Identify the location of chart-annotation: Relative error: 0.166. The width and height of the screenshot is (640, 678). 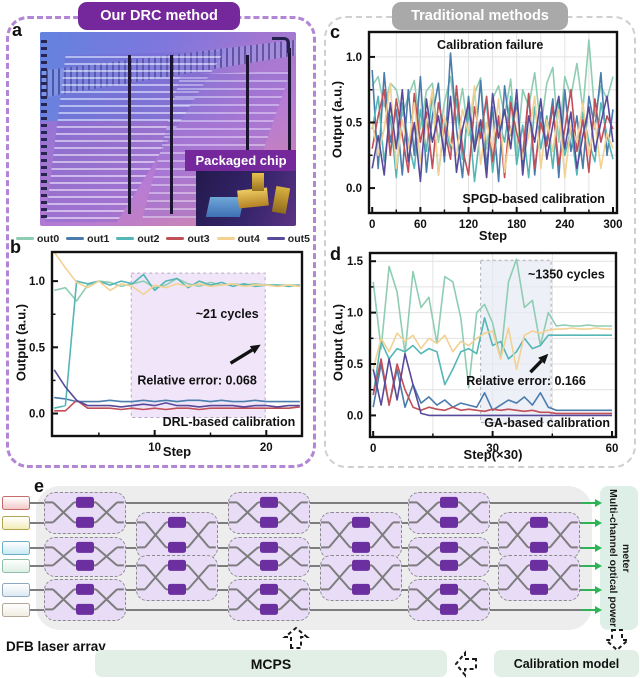
(526, 381).